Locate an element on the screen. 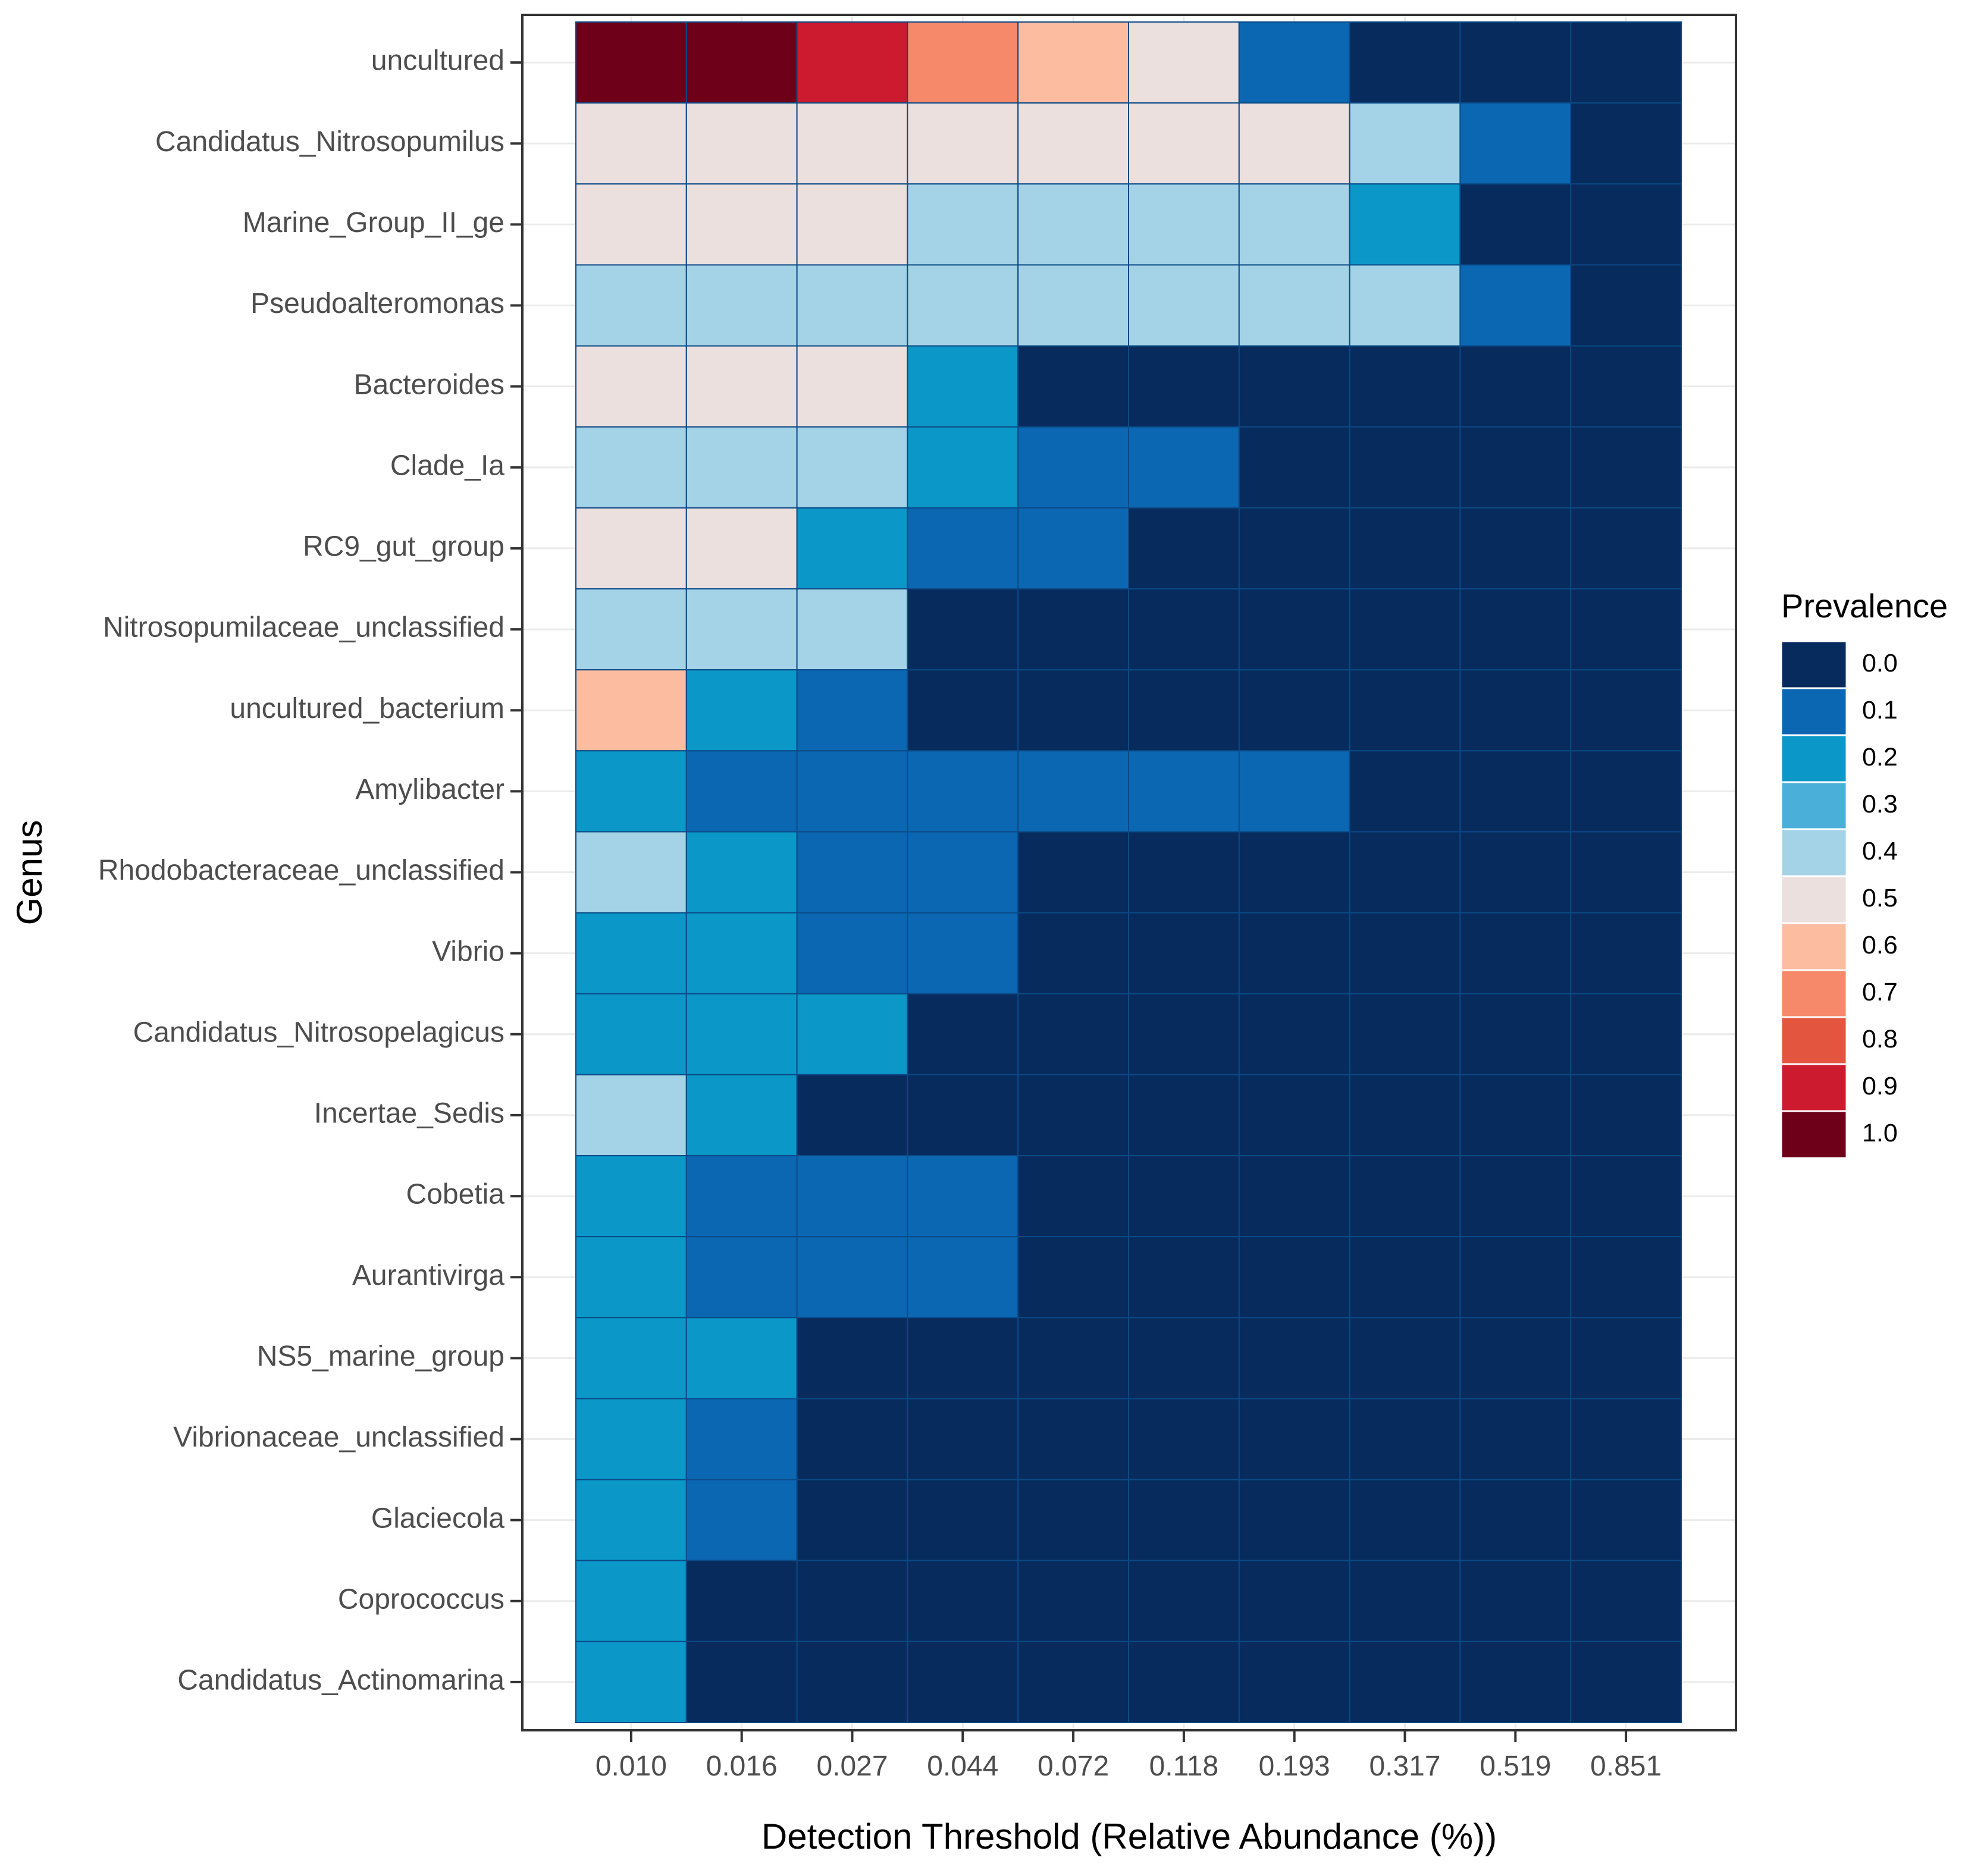 The width and height of the screenshot is (1965, 1876). legend-label-0-2: 0.2 is located at coordinates (1880, 757).